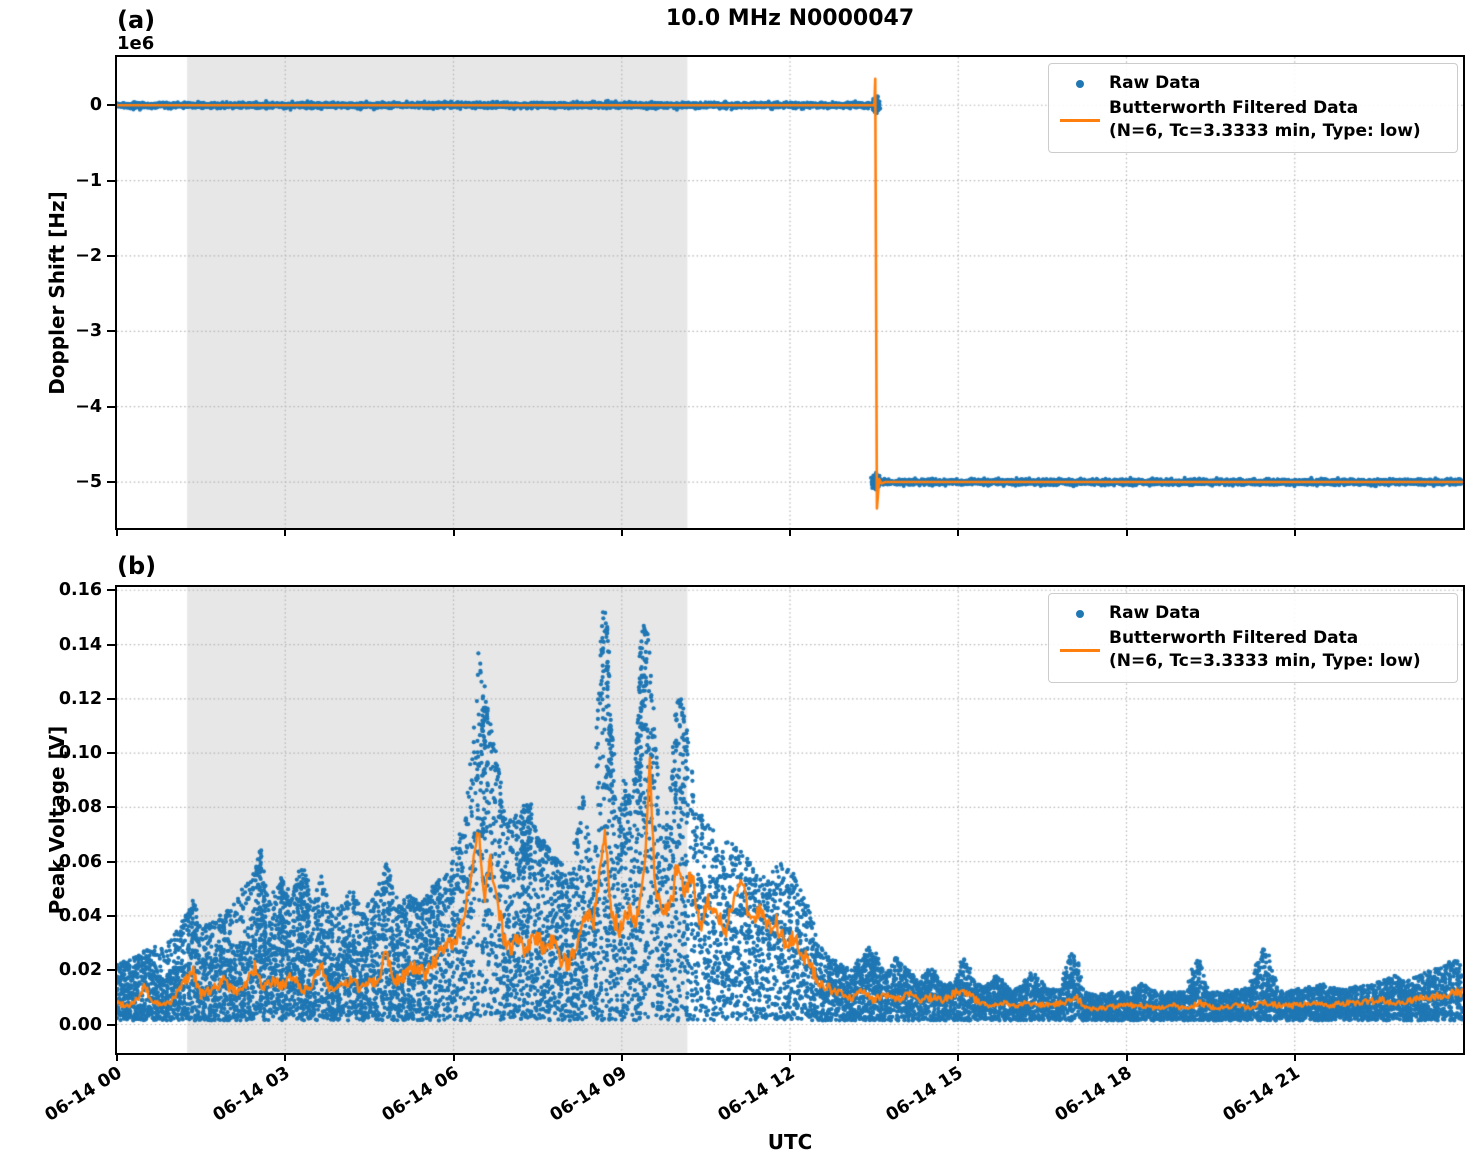 The height and width of the screenshot is (1172, 1471). What do you see at coordinates (88, 406) in the screenshot?
I see `y-tick-label: −4` at bounding box center [88, 406].